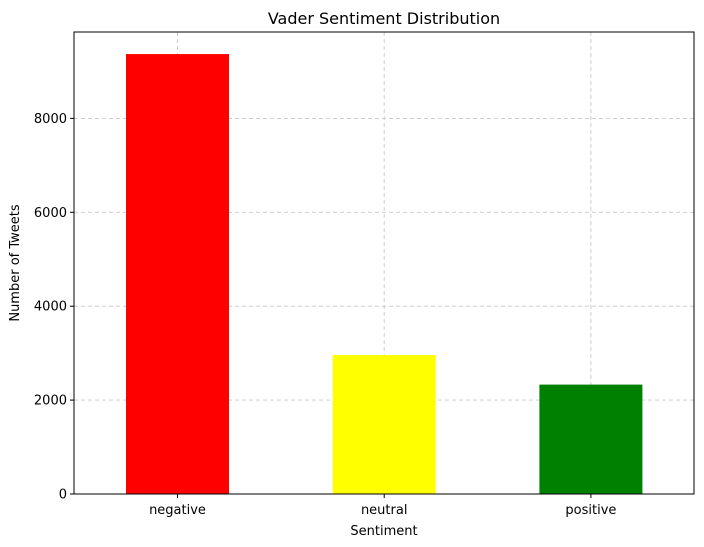  What do you see at coordinates (384, 510) in the screenshot?
I see `x-tick-label: neutral` at bounding box center [384, 510].